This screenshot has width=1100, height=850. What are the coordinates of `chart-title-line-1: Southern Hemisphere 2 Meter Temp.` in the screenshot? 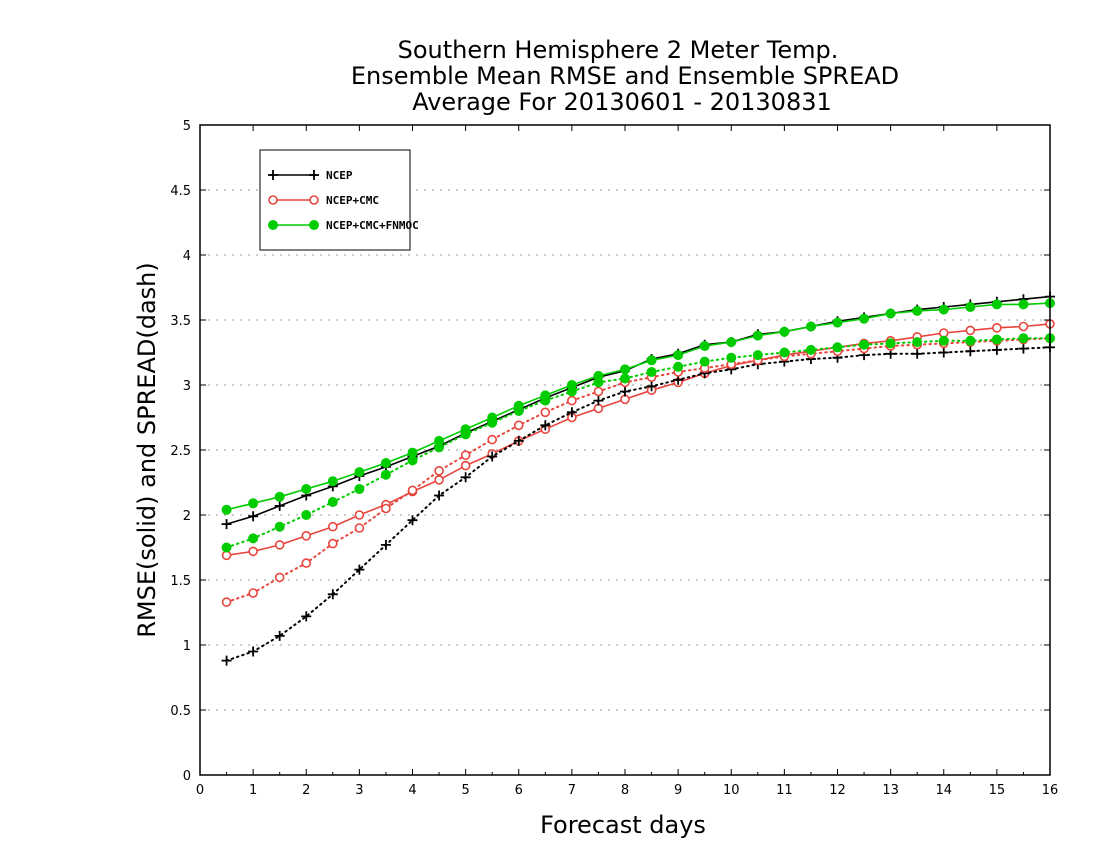 It's located at (618, 50).